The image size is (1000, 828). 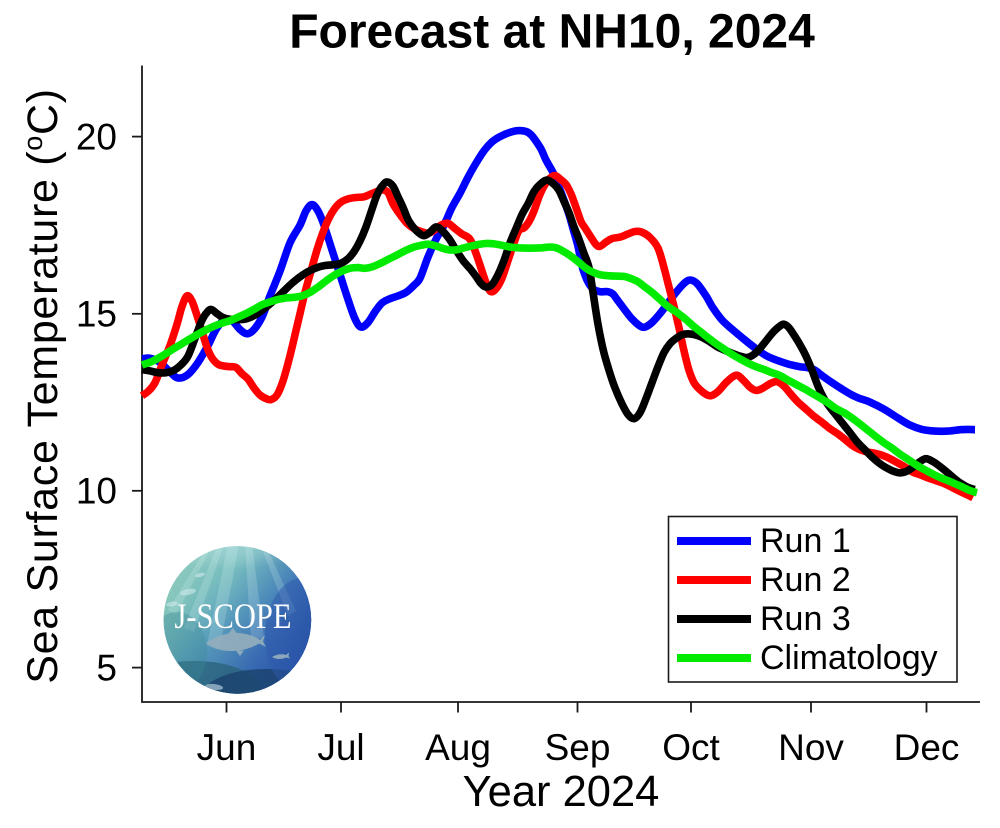 I want to click on svg-text: Jun, so click(x=227, y=747).